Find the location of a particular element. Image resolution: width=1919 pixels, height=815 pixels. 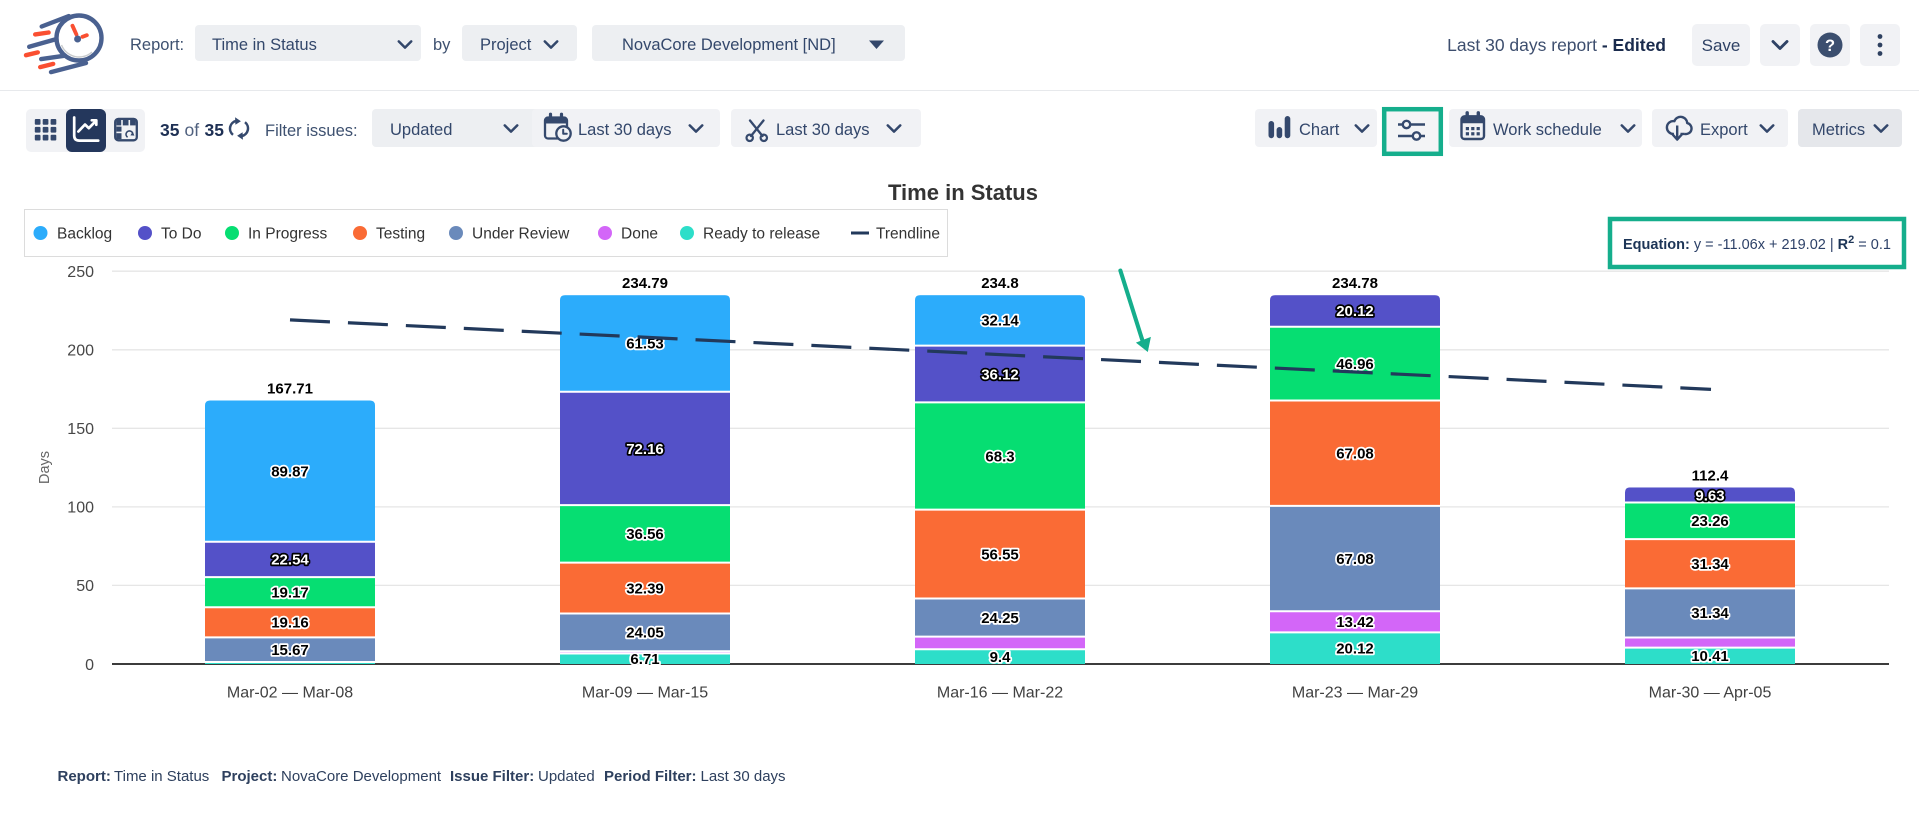

svg-text: In Progress is located at coordinates (288, 234).